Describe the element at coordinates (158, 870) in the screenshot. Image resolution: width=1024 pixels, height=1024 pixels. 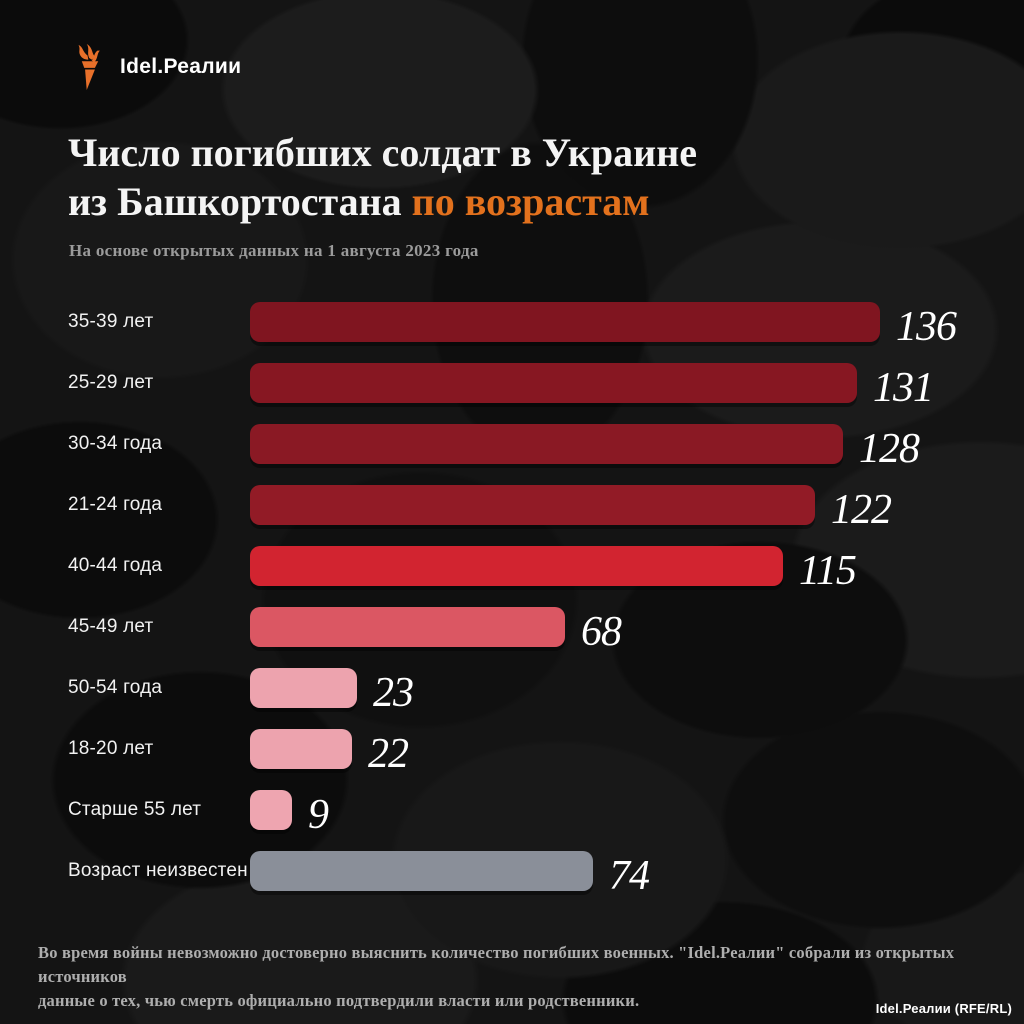
I see `category-label: Возраст неизвестен` at that location.